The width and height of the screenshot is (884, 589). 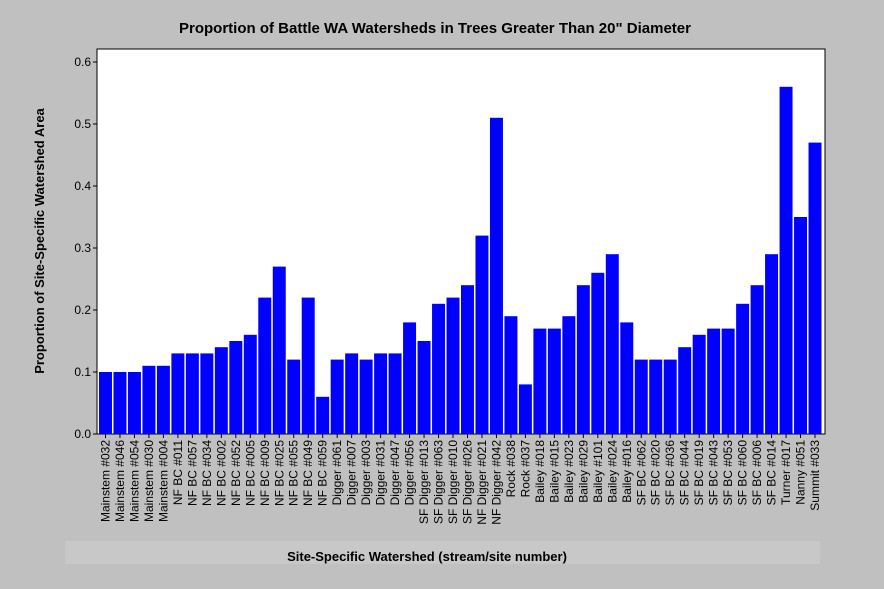 I want to click on x-tick-label: Bailey #023, so click(x=569, y=471).